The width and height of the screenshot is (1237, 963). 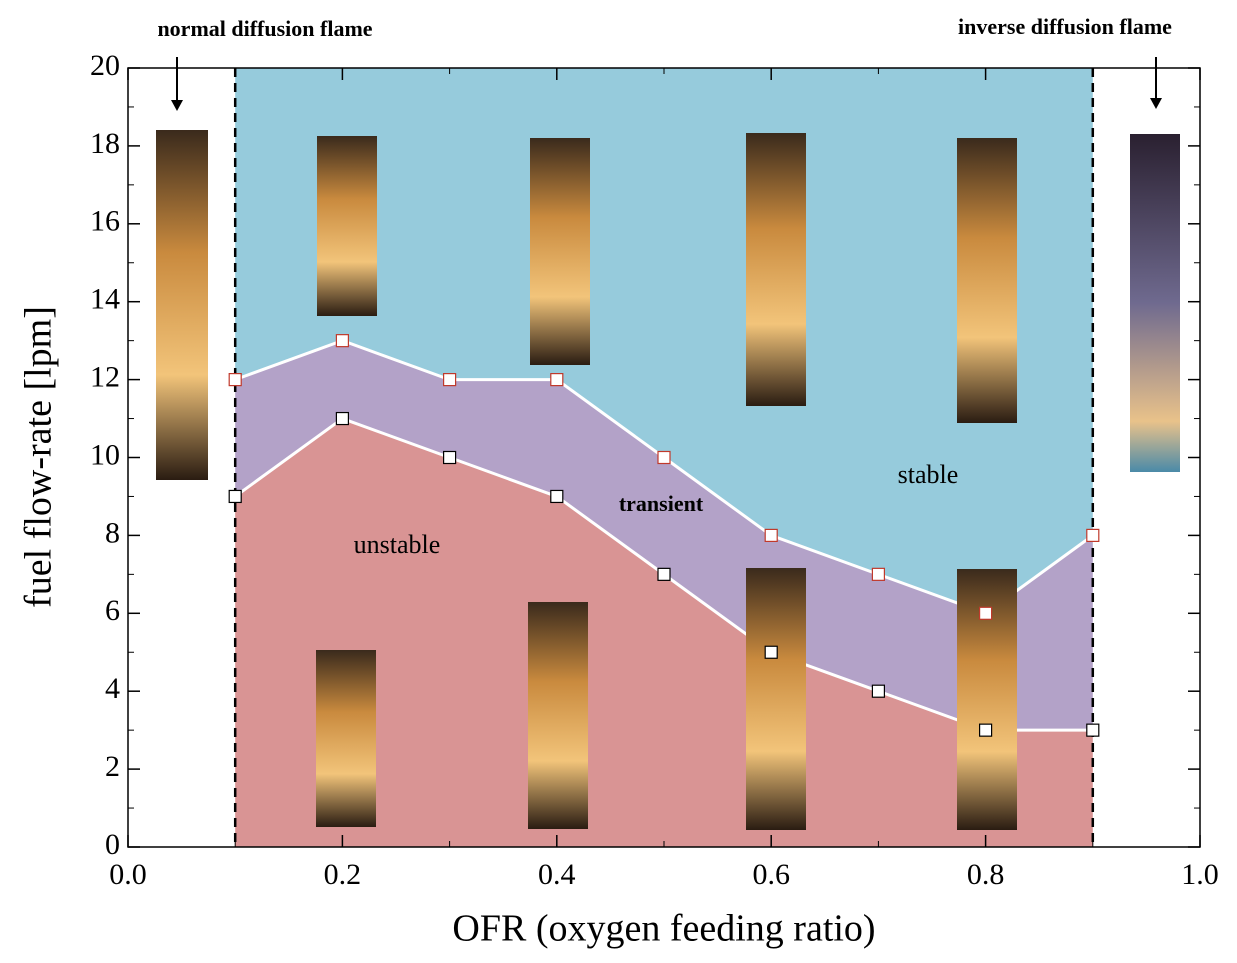 I want to click on y-axis-label: fuel flow-rate [lpm], so click(x=39, y=457).